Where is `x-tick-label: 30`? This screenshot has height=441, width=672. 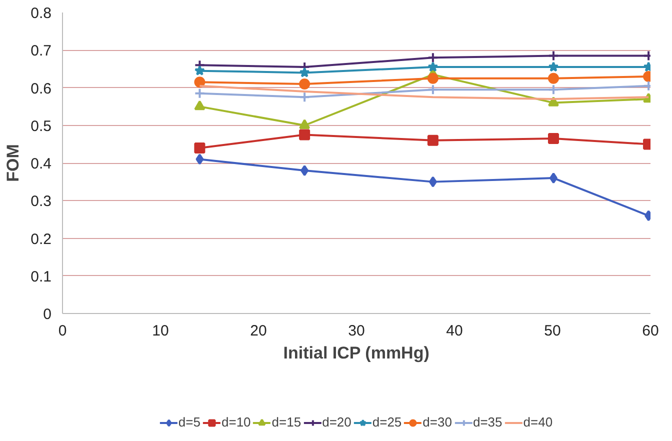
x-tick-label: 30 is located at coordinates (356, 331).